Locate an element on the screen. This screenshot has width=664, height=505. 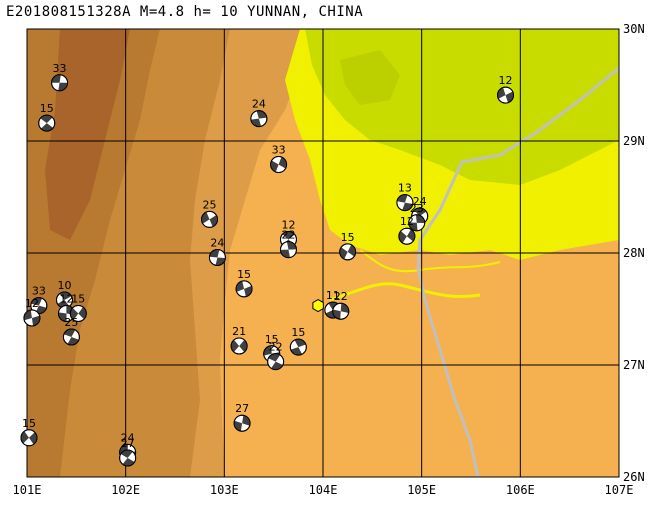
beachball: 10 is located at coordinates (64, 294).